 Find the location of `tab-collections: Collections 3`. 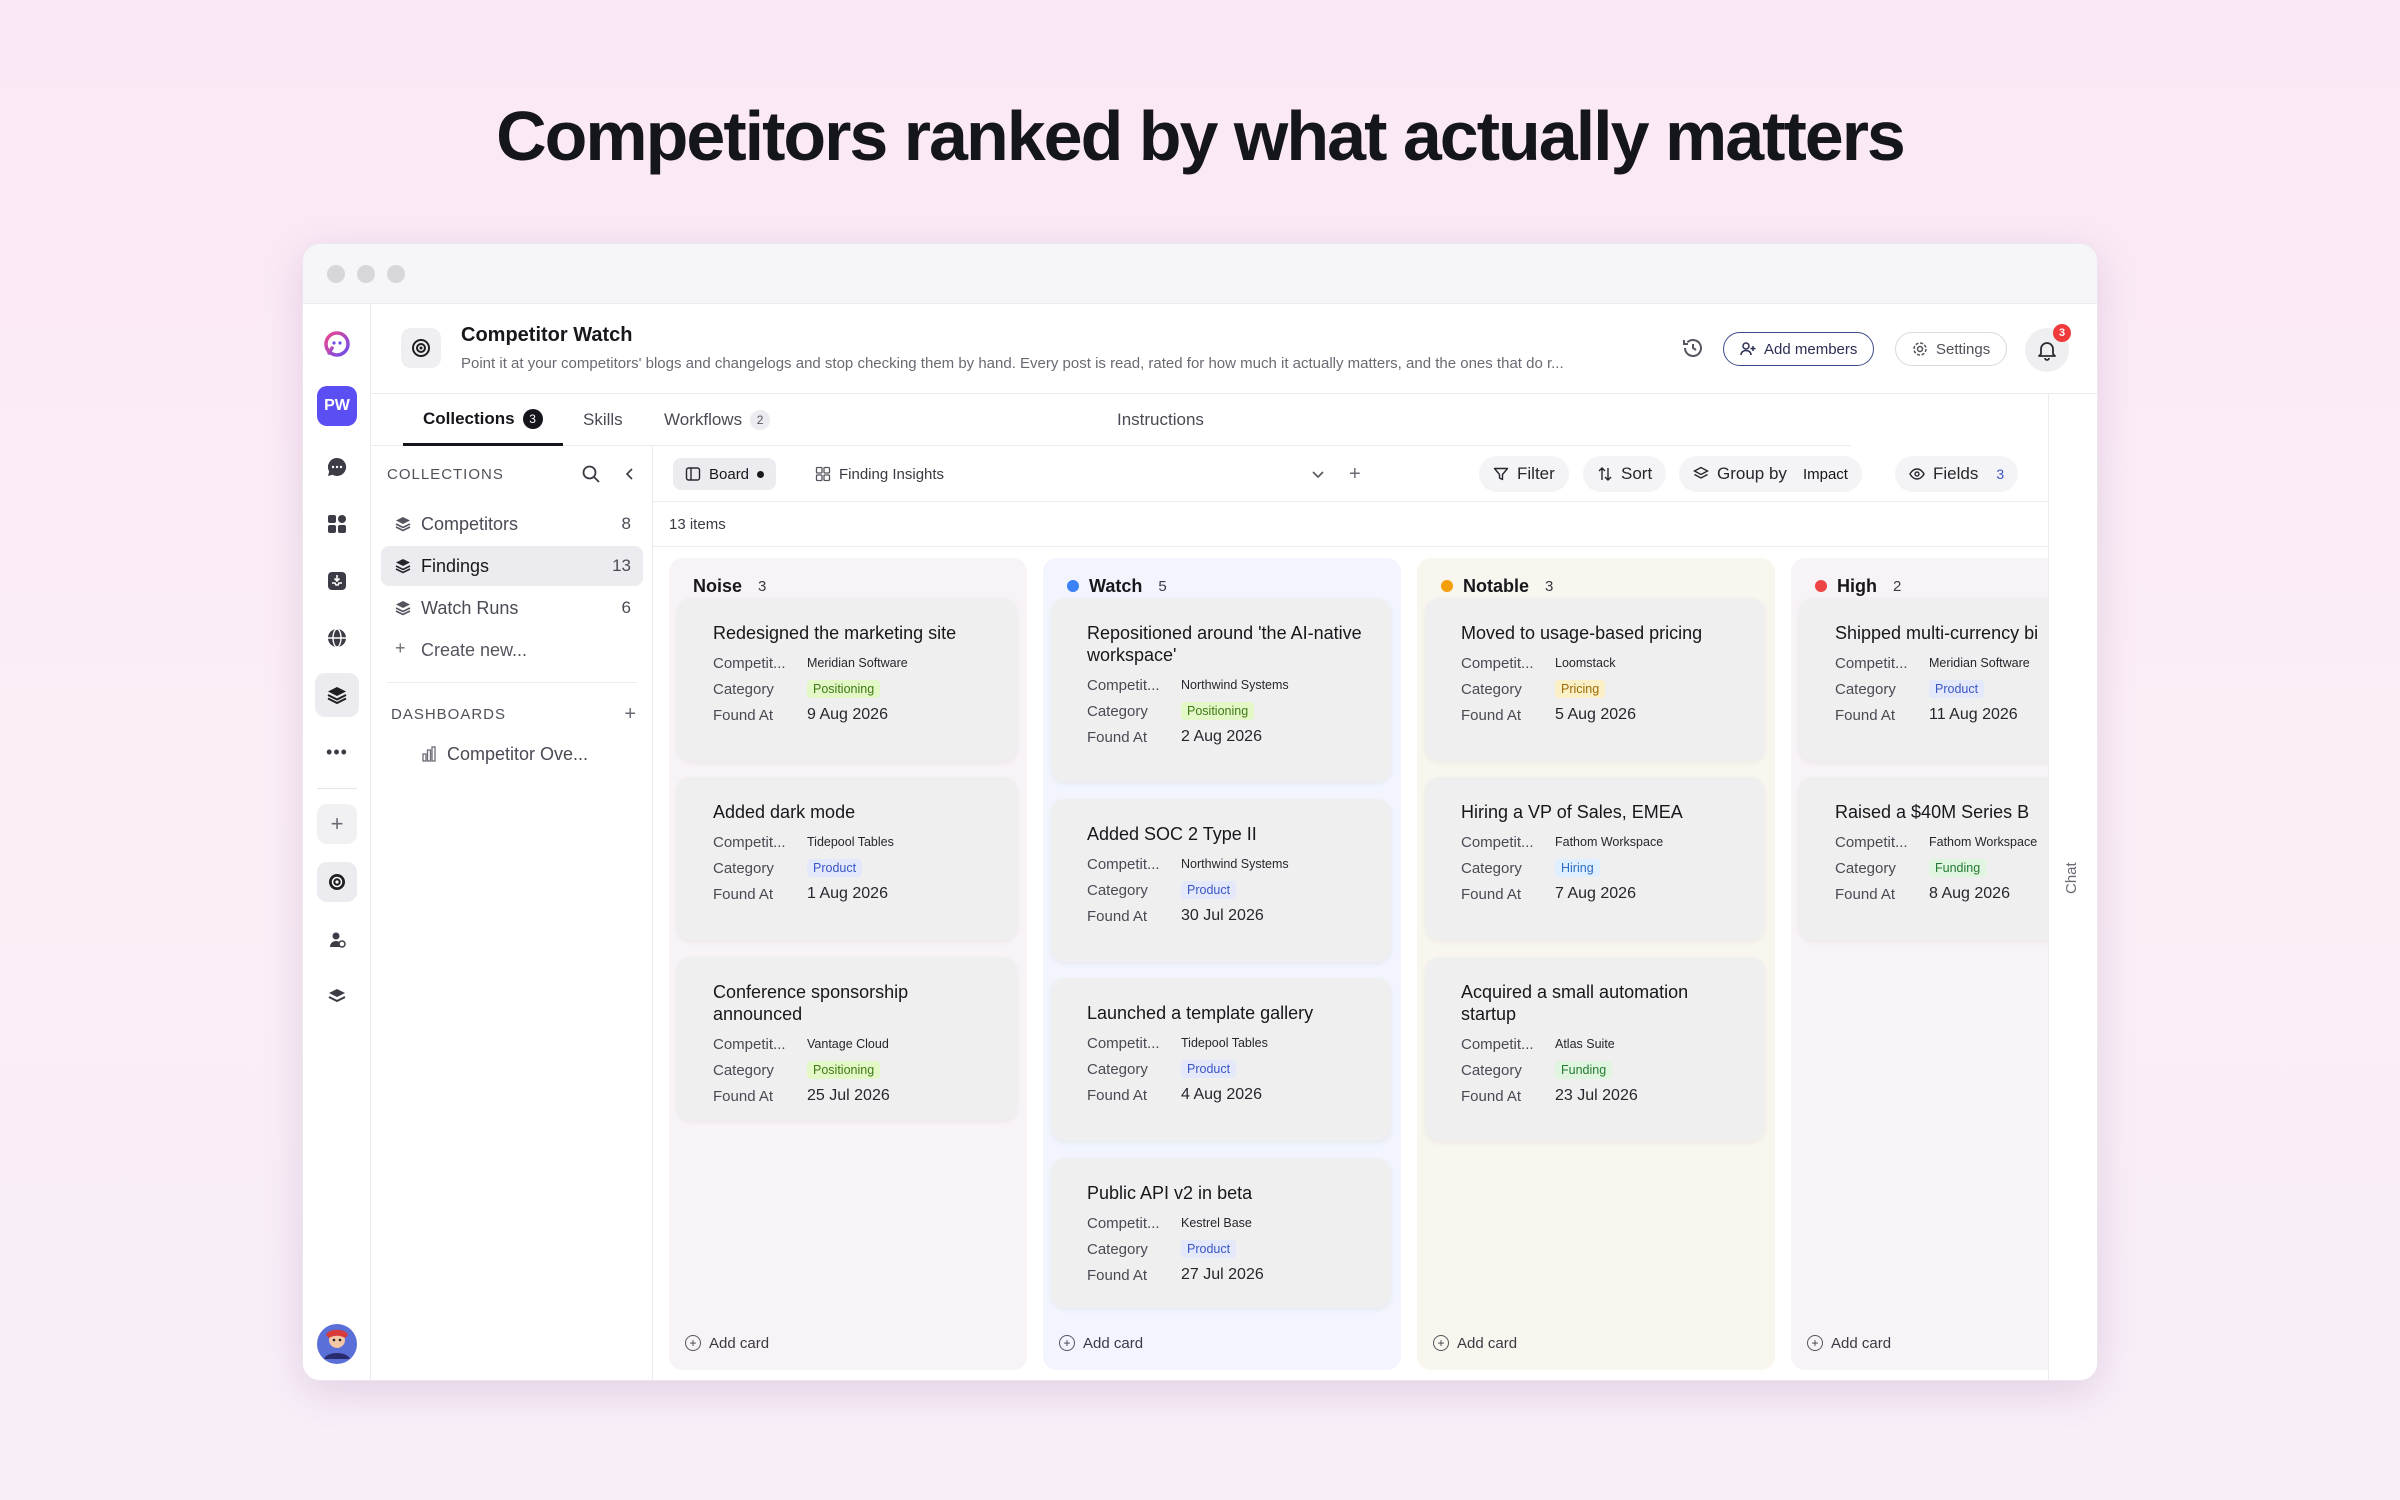

tab-collections: Collections 3 is located at coordinates (483, 420).